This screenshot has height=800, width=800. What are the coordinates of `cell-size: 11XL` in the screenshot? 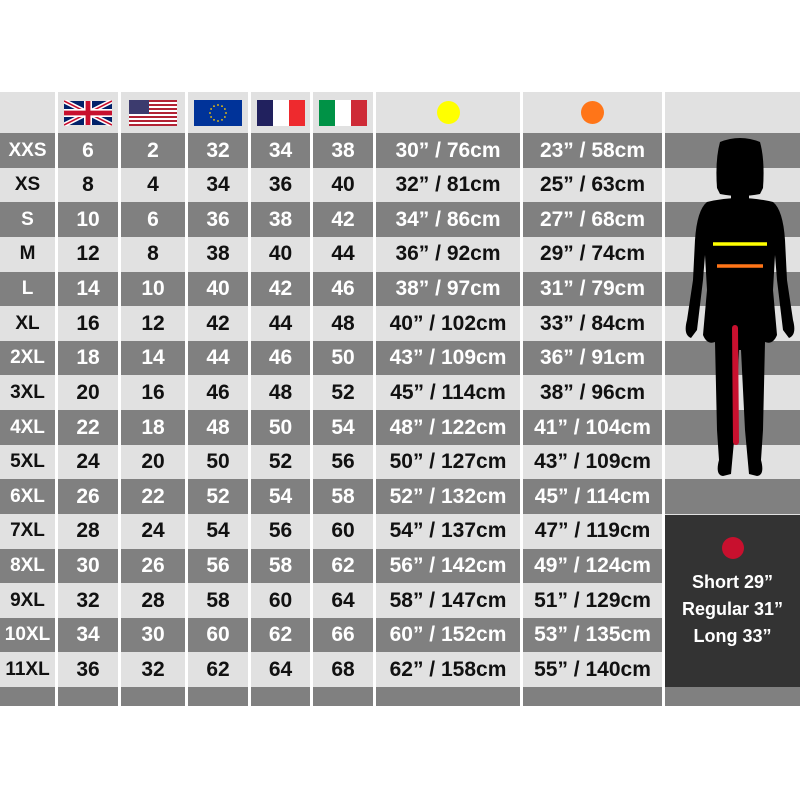 It's located at (27, 670).